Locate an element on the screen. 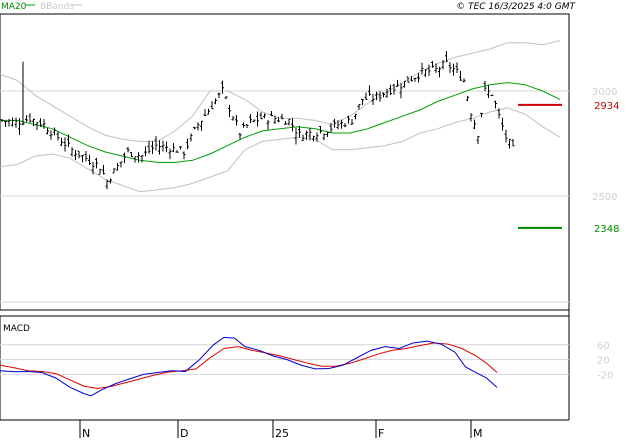  macd-tick-label-0: 60 is located at coordinates (603, 346).